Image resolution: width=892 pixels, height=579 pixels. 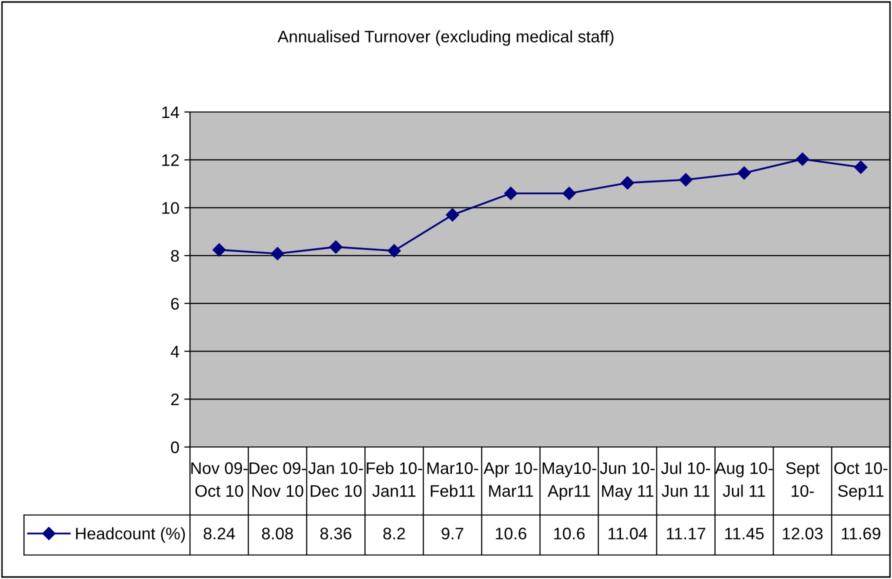 I want to click on data-label: 9.7, so click(x=453, y=534).